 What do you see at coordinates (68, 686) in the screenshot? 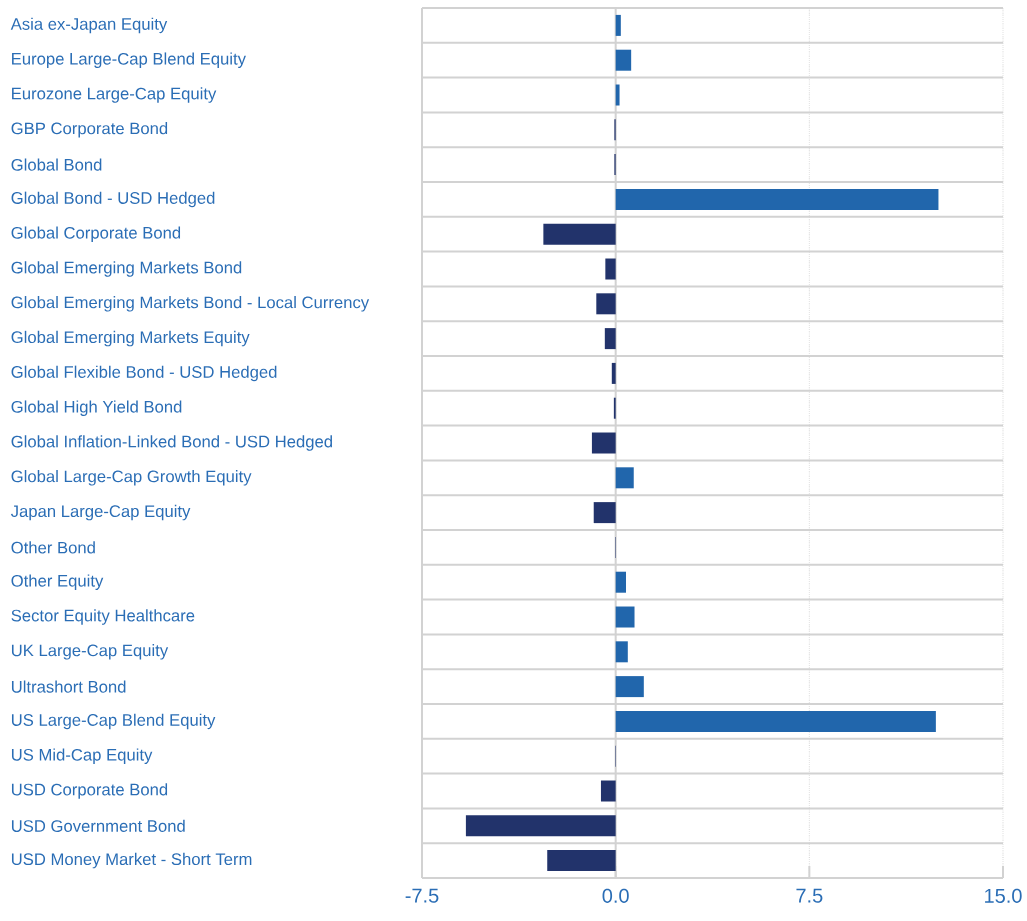
I see `y-tick-label: Ultrashort Bond` at bounding box center [68, 686].